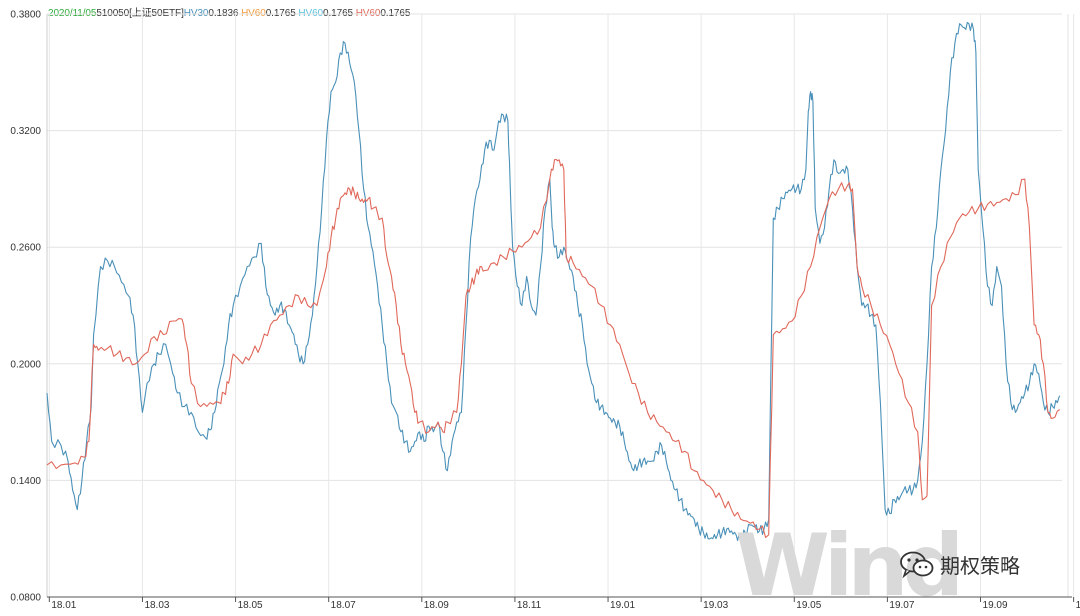 Image resolution: width=1080 pixels, height=616 pixels. Describe the element at coordinates (25, 248) in the screenshot. I see `y-tick-label: 0.2600` at that location.